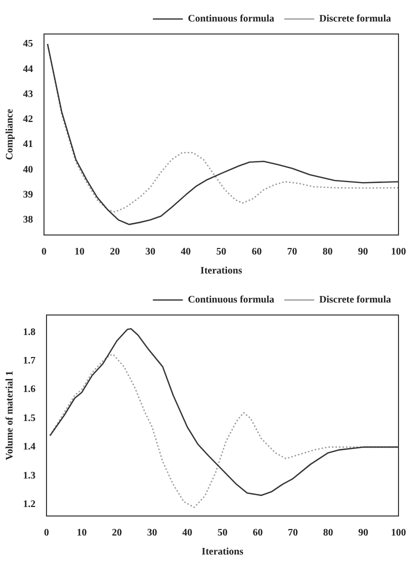 This screenshot has height=562, width=409. I want to click on y-tick-label: 39, so click(28, 194).